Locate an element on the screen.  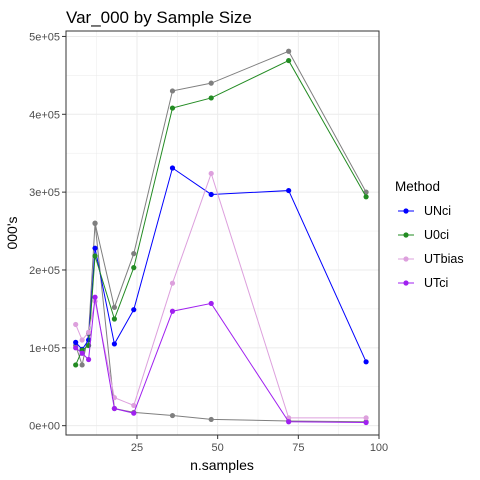
legend-label: UTci is located at coordinates (436, 283).